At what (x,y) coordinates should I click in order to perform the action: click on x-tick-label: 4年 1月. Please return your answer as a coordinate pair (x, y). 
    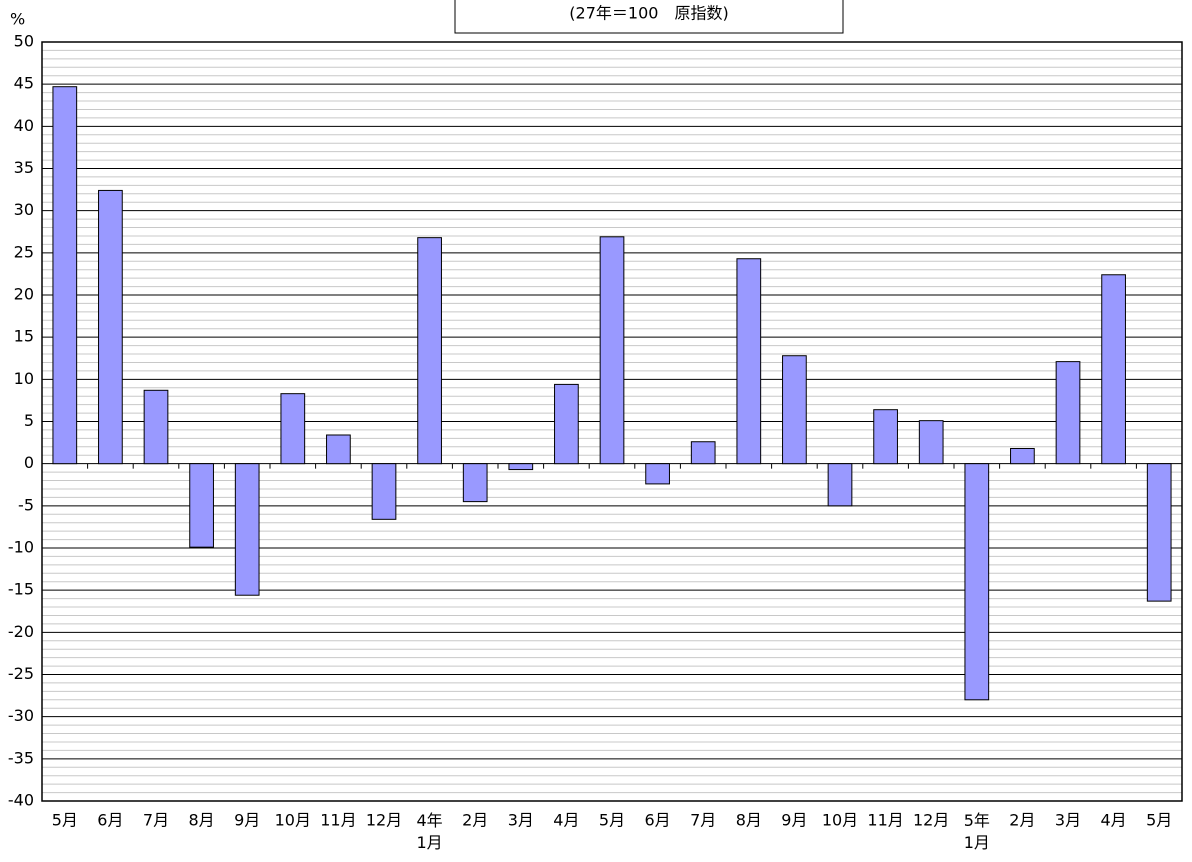
    Looking at the image, I should click on (430, 831).